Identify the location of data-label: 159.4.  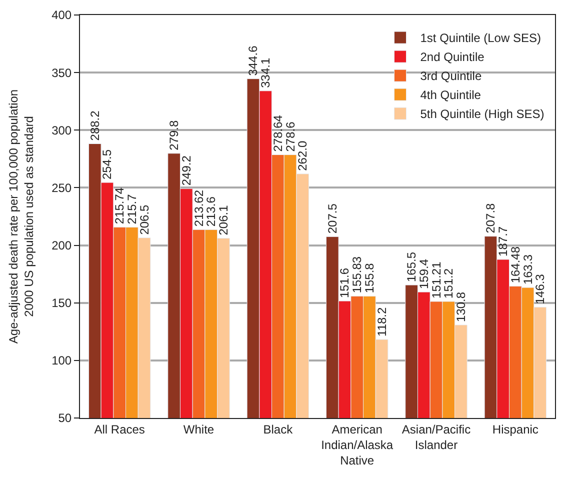
(423, 274).